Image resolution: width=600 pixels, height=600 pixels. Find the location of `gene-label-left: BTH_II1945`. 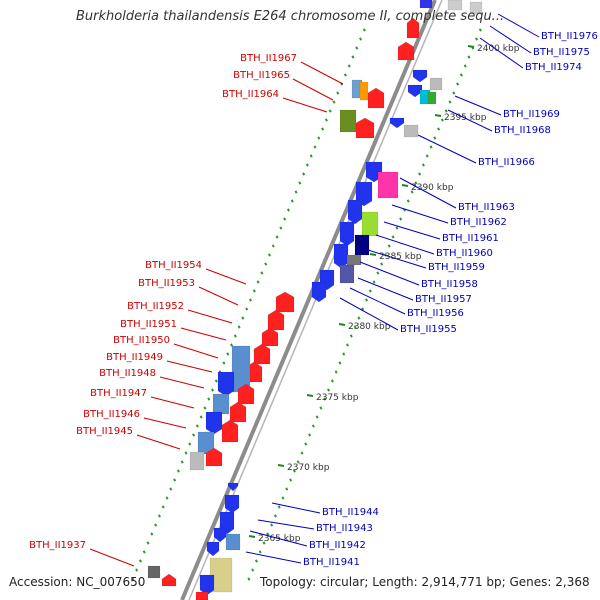

gene-label-left: BTH_II1945 is located at coordinates (128, 438).